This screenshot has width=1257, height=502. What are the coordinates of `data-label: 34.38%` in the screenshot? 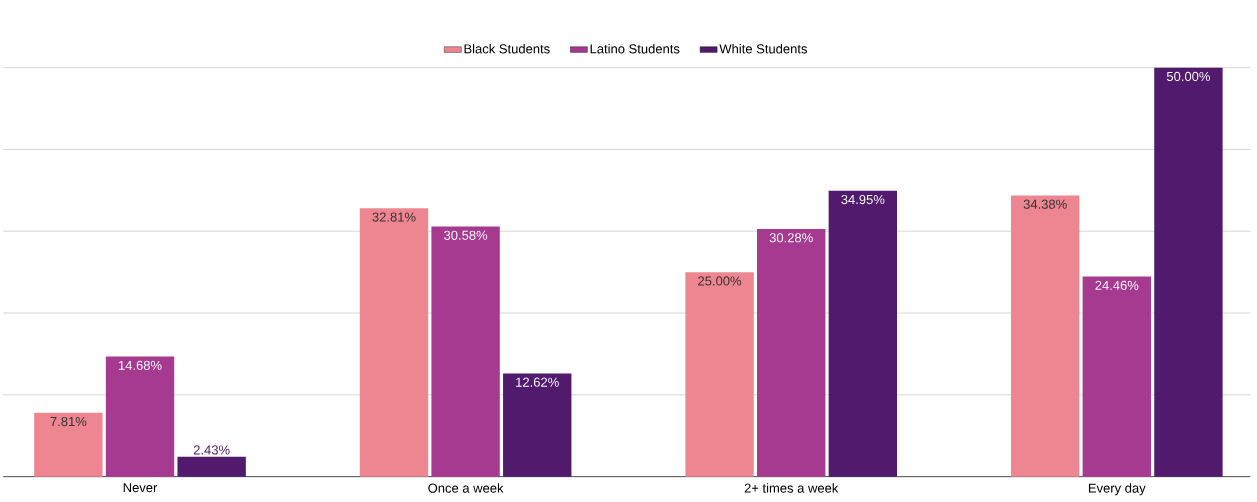 It's located at (1045, 204).